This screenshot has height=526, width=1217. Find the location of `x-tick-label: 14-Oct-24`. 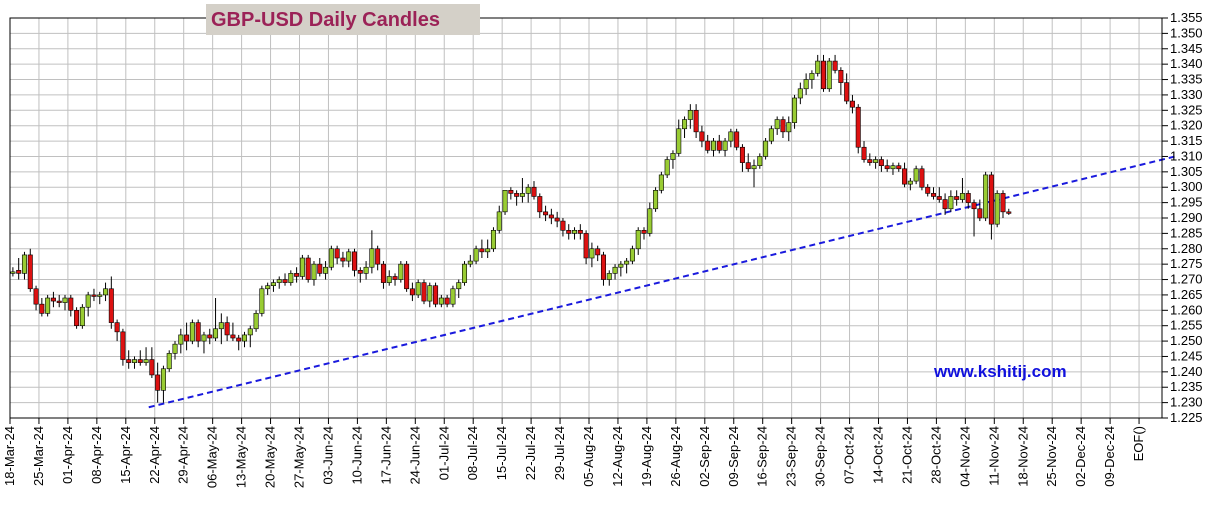

x-tick-label: 14-Oct-24 is located at coordinates (878, 455).